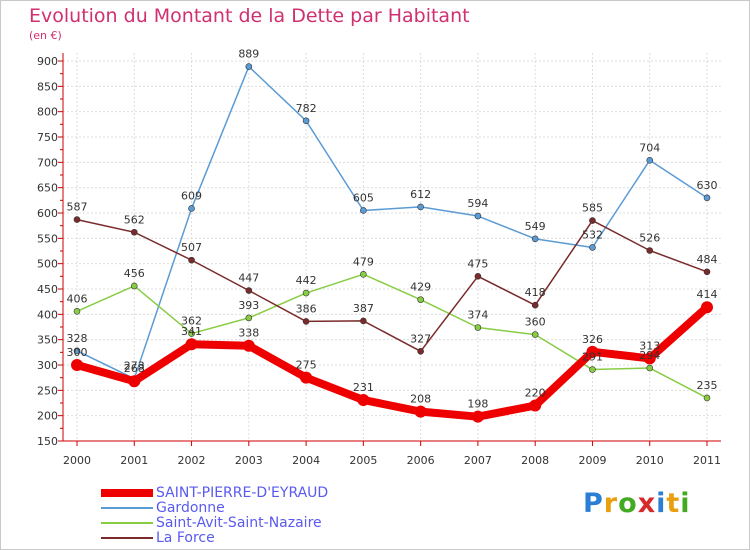  What do you see at coordinates (707, 294) in the screenshot?
I see `data-label: 414` at bounding box center [707, 294].